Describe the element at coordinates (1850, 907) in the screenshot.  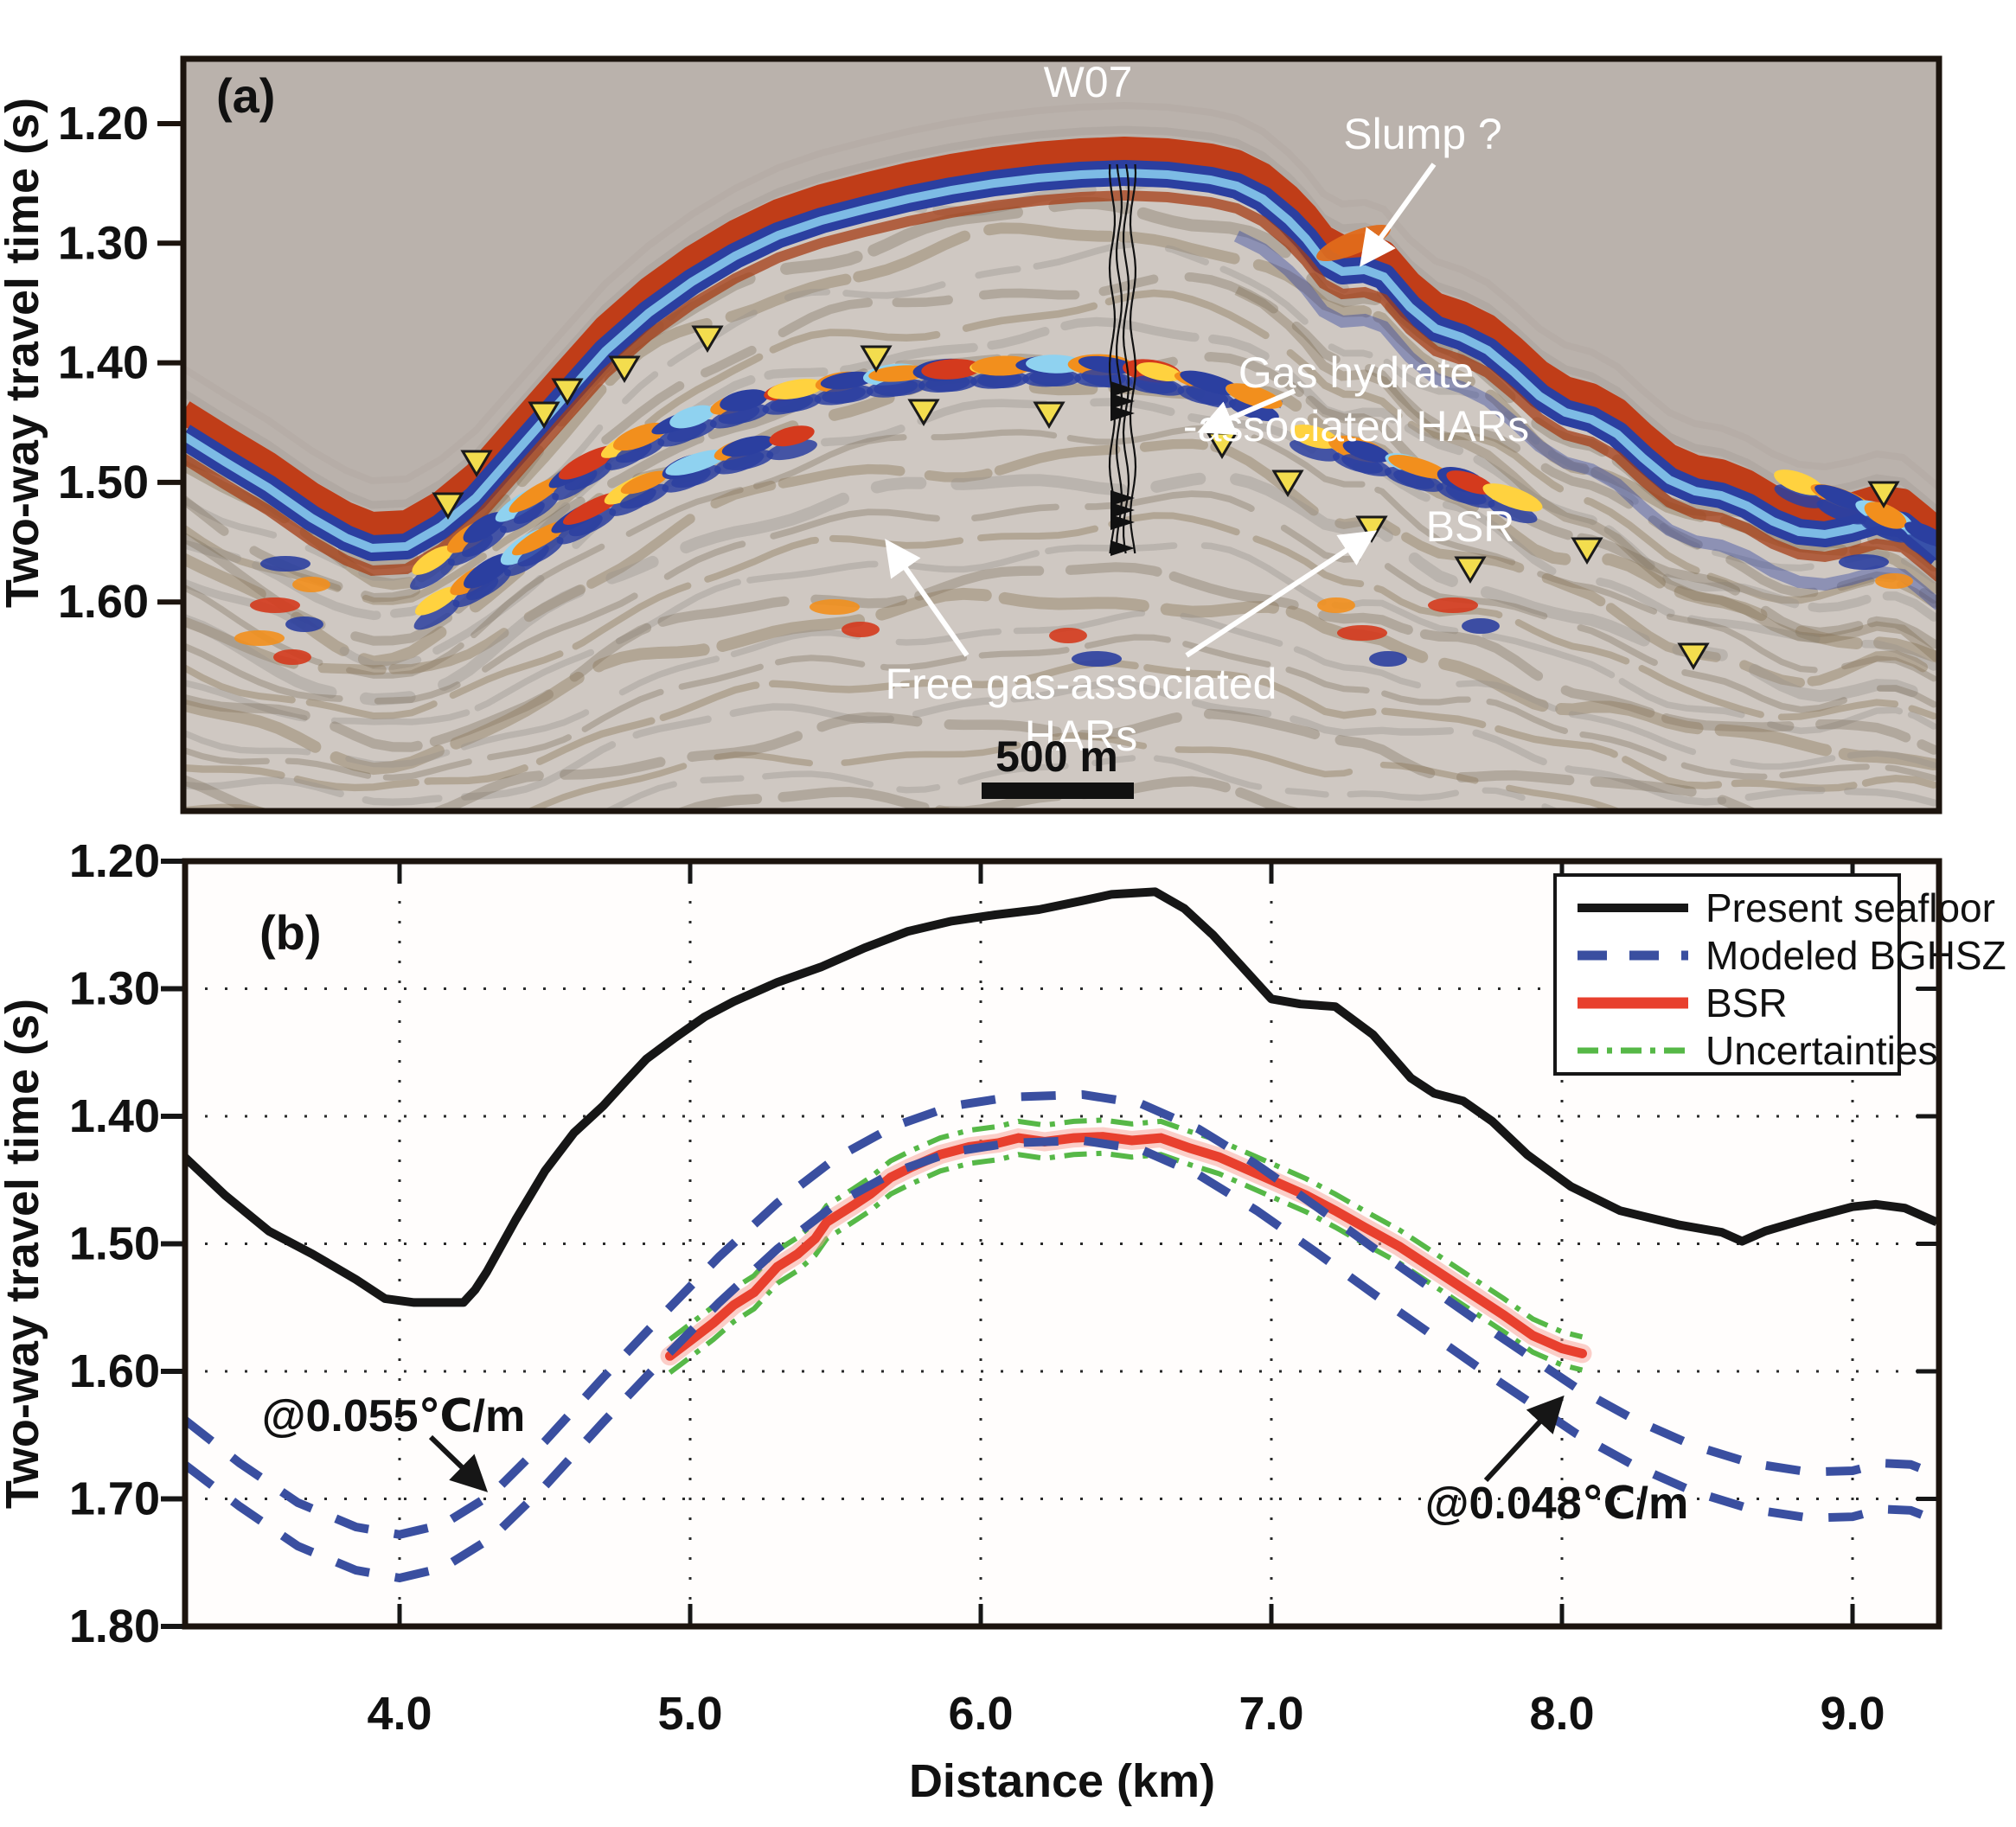
I see `legend-label: Present seafloor` at that location.